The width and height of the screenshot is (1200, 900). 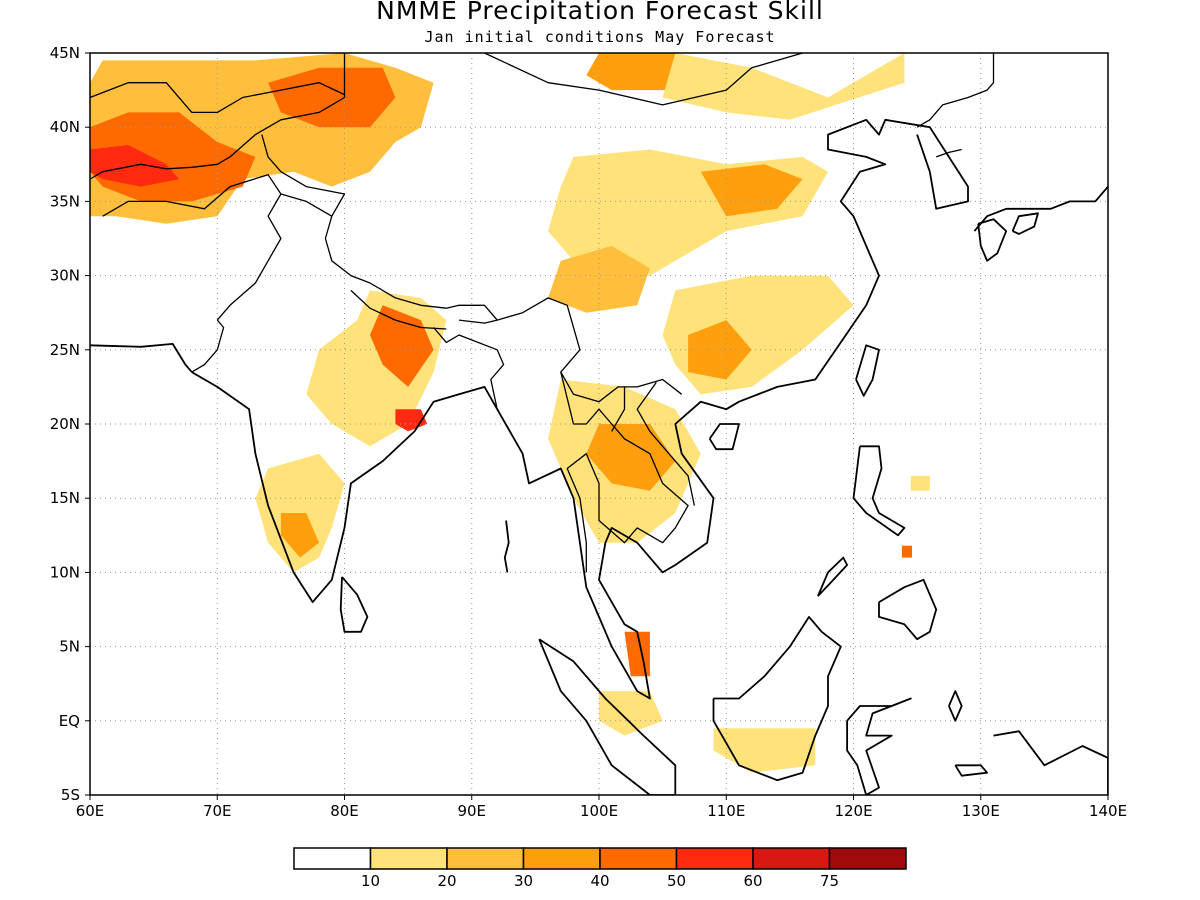 I want to click on colorbar-label: 30, so click(x=523, y=881).